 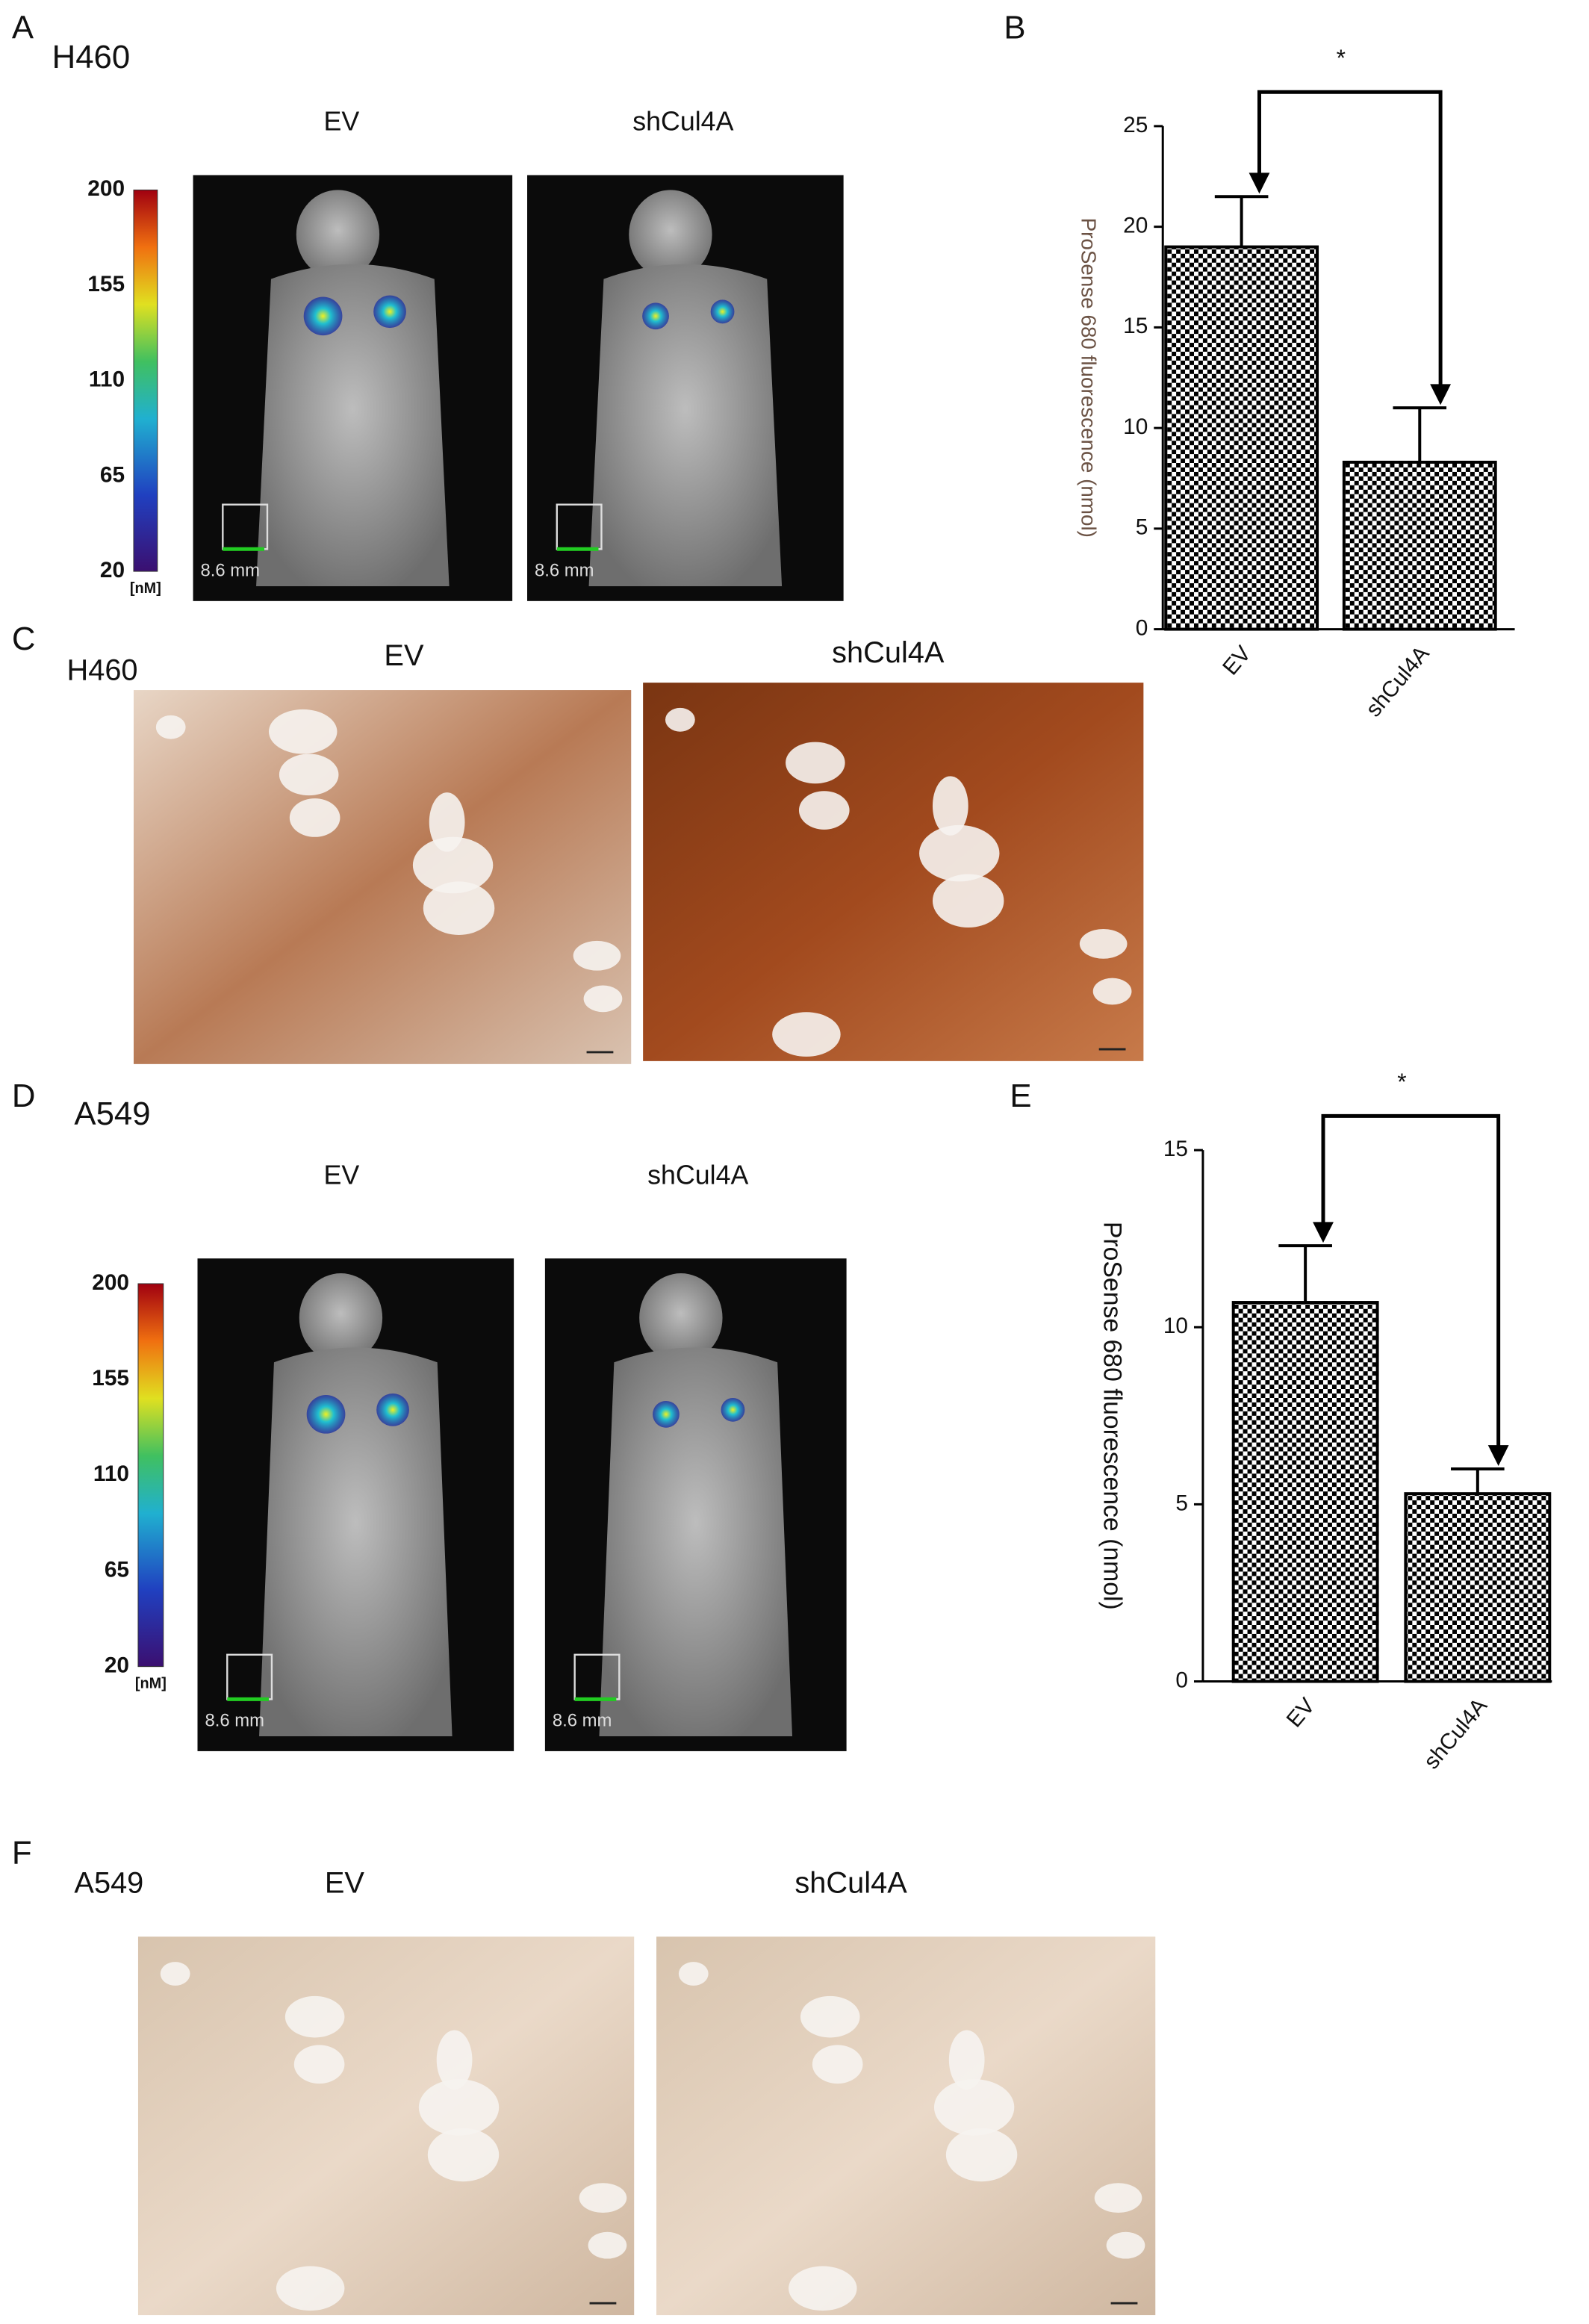 I want to click on panel-letter: A, so click(x=23, y=27).